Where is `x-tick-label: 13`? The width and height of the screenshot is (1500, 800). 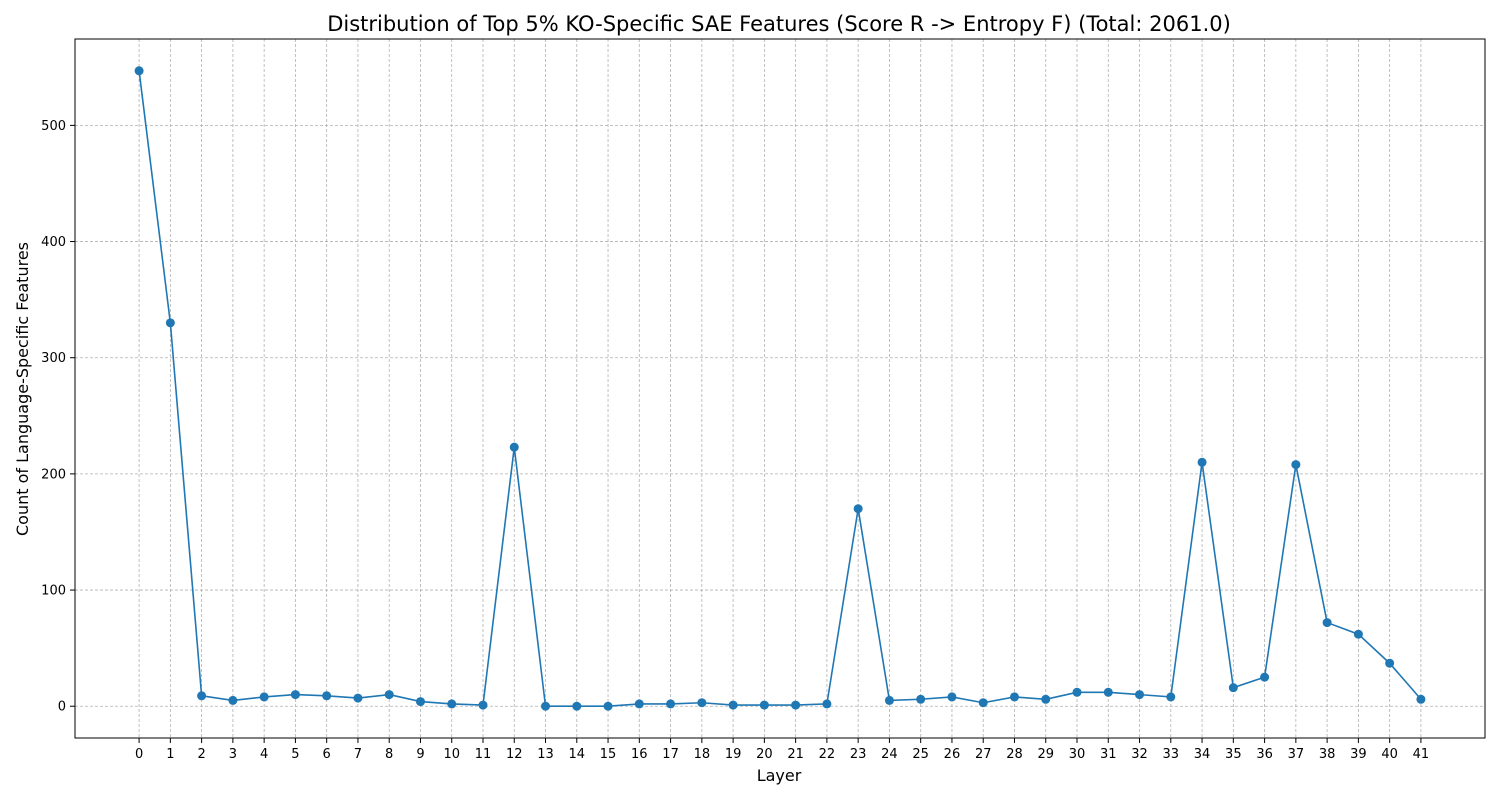
x-tick-label: 13 is located at coordinates (545, 754).